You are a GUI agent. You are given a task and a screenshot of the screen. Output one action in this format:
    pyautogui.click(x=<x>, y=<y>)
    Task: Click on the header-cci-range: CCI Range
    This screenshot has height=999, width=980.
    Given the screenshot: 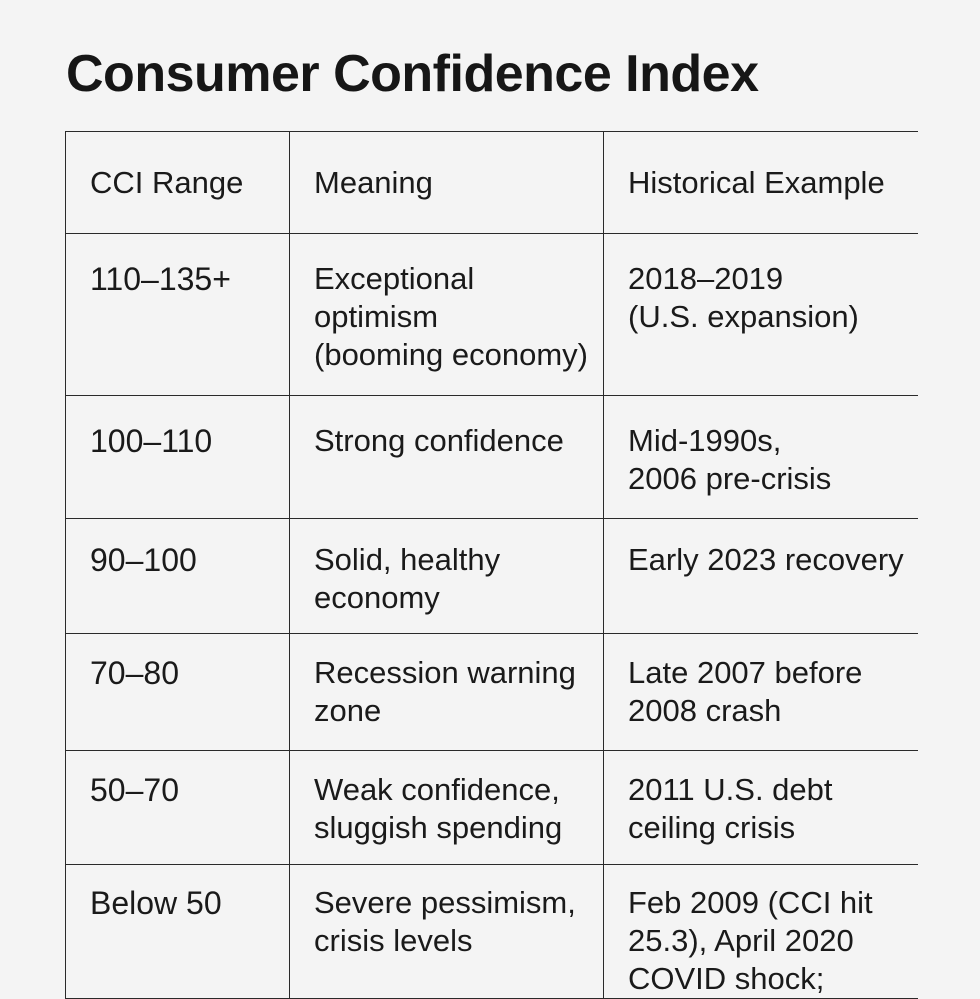 What is the action you would take?
    pyautogui.click(x=177, y=182)
    